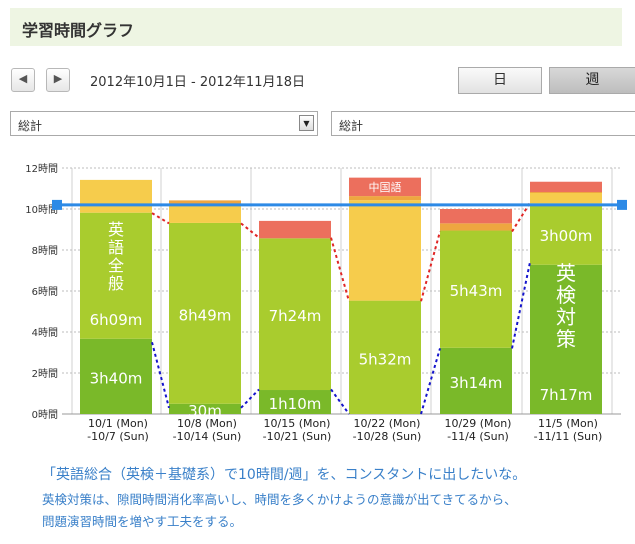 The height and width of the screenshot is (544, 635). I want to click on data-label: 3h00m, so click(566, 236).